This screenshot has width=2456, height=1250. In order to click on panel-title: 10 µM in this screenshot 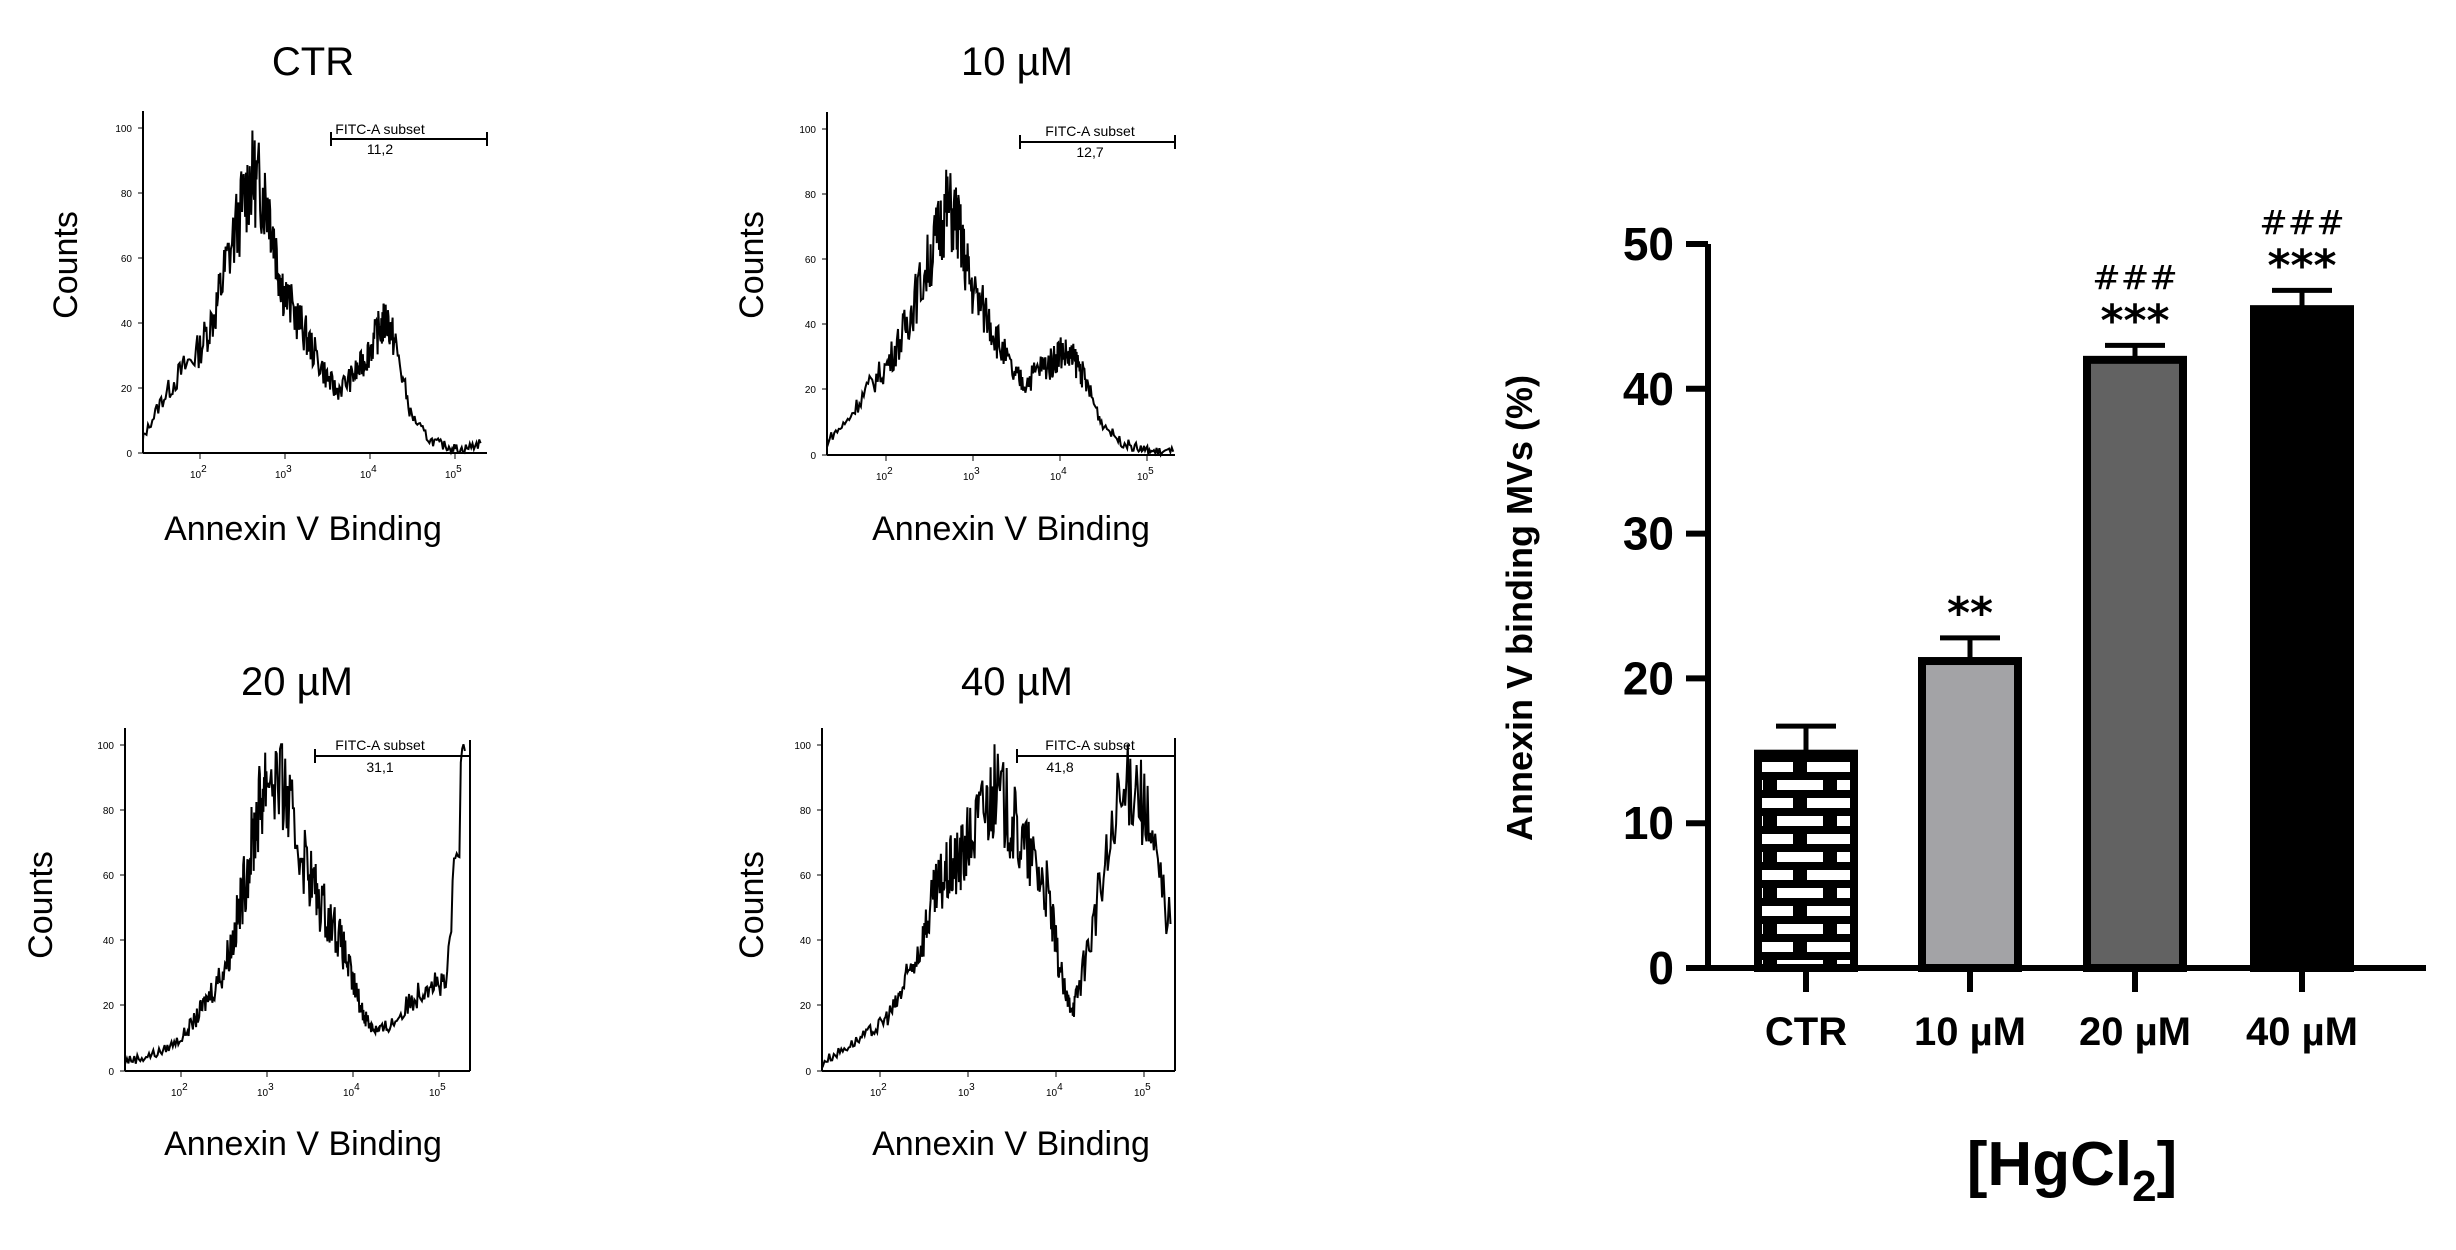, I will do `click(1017, 62)`.